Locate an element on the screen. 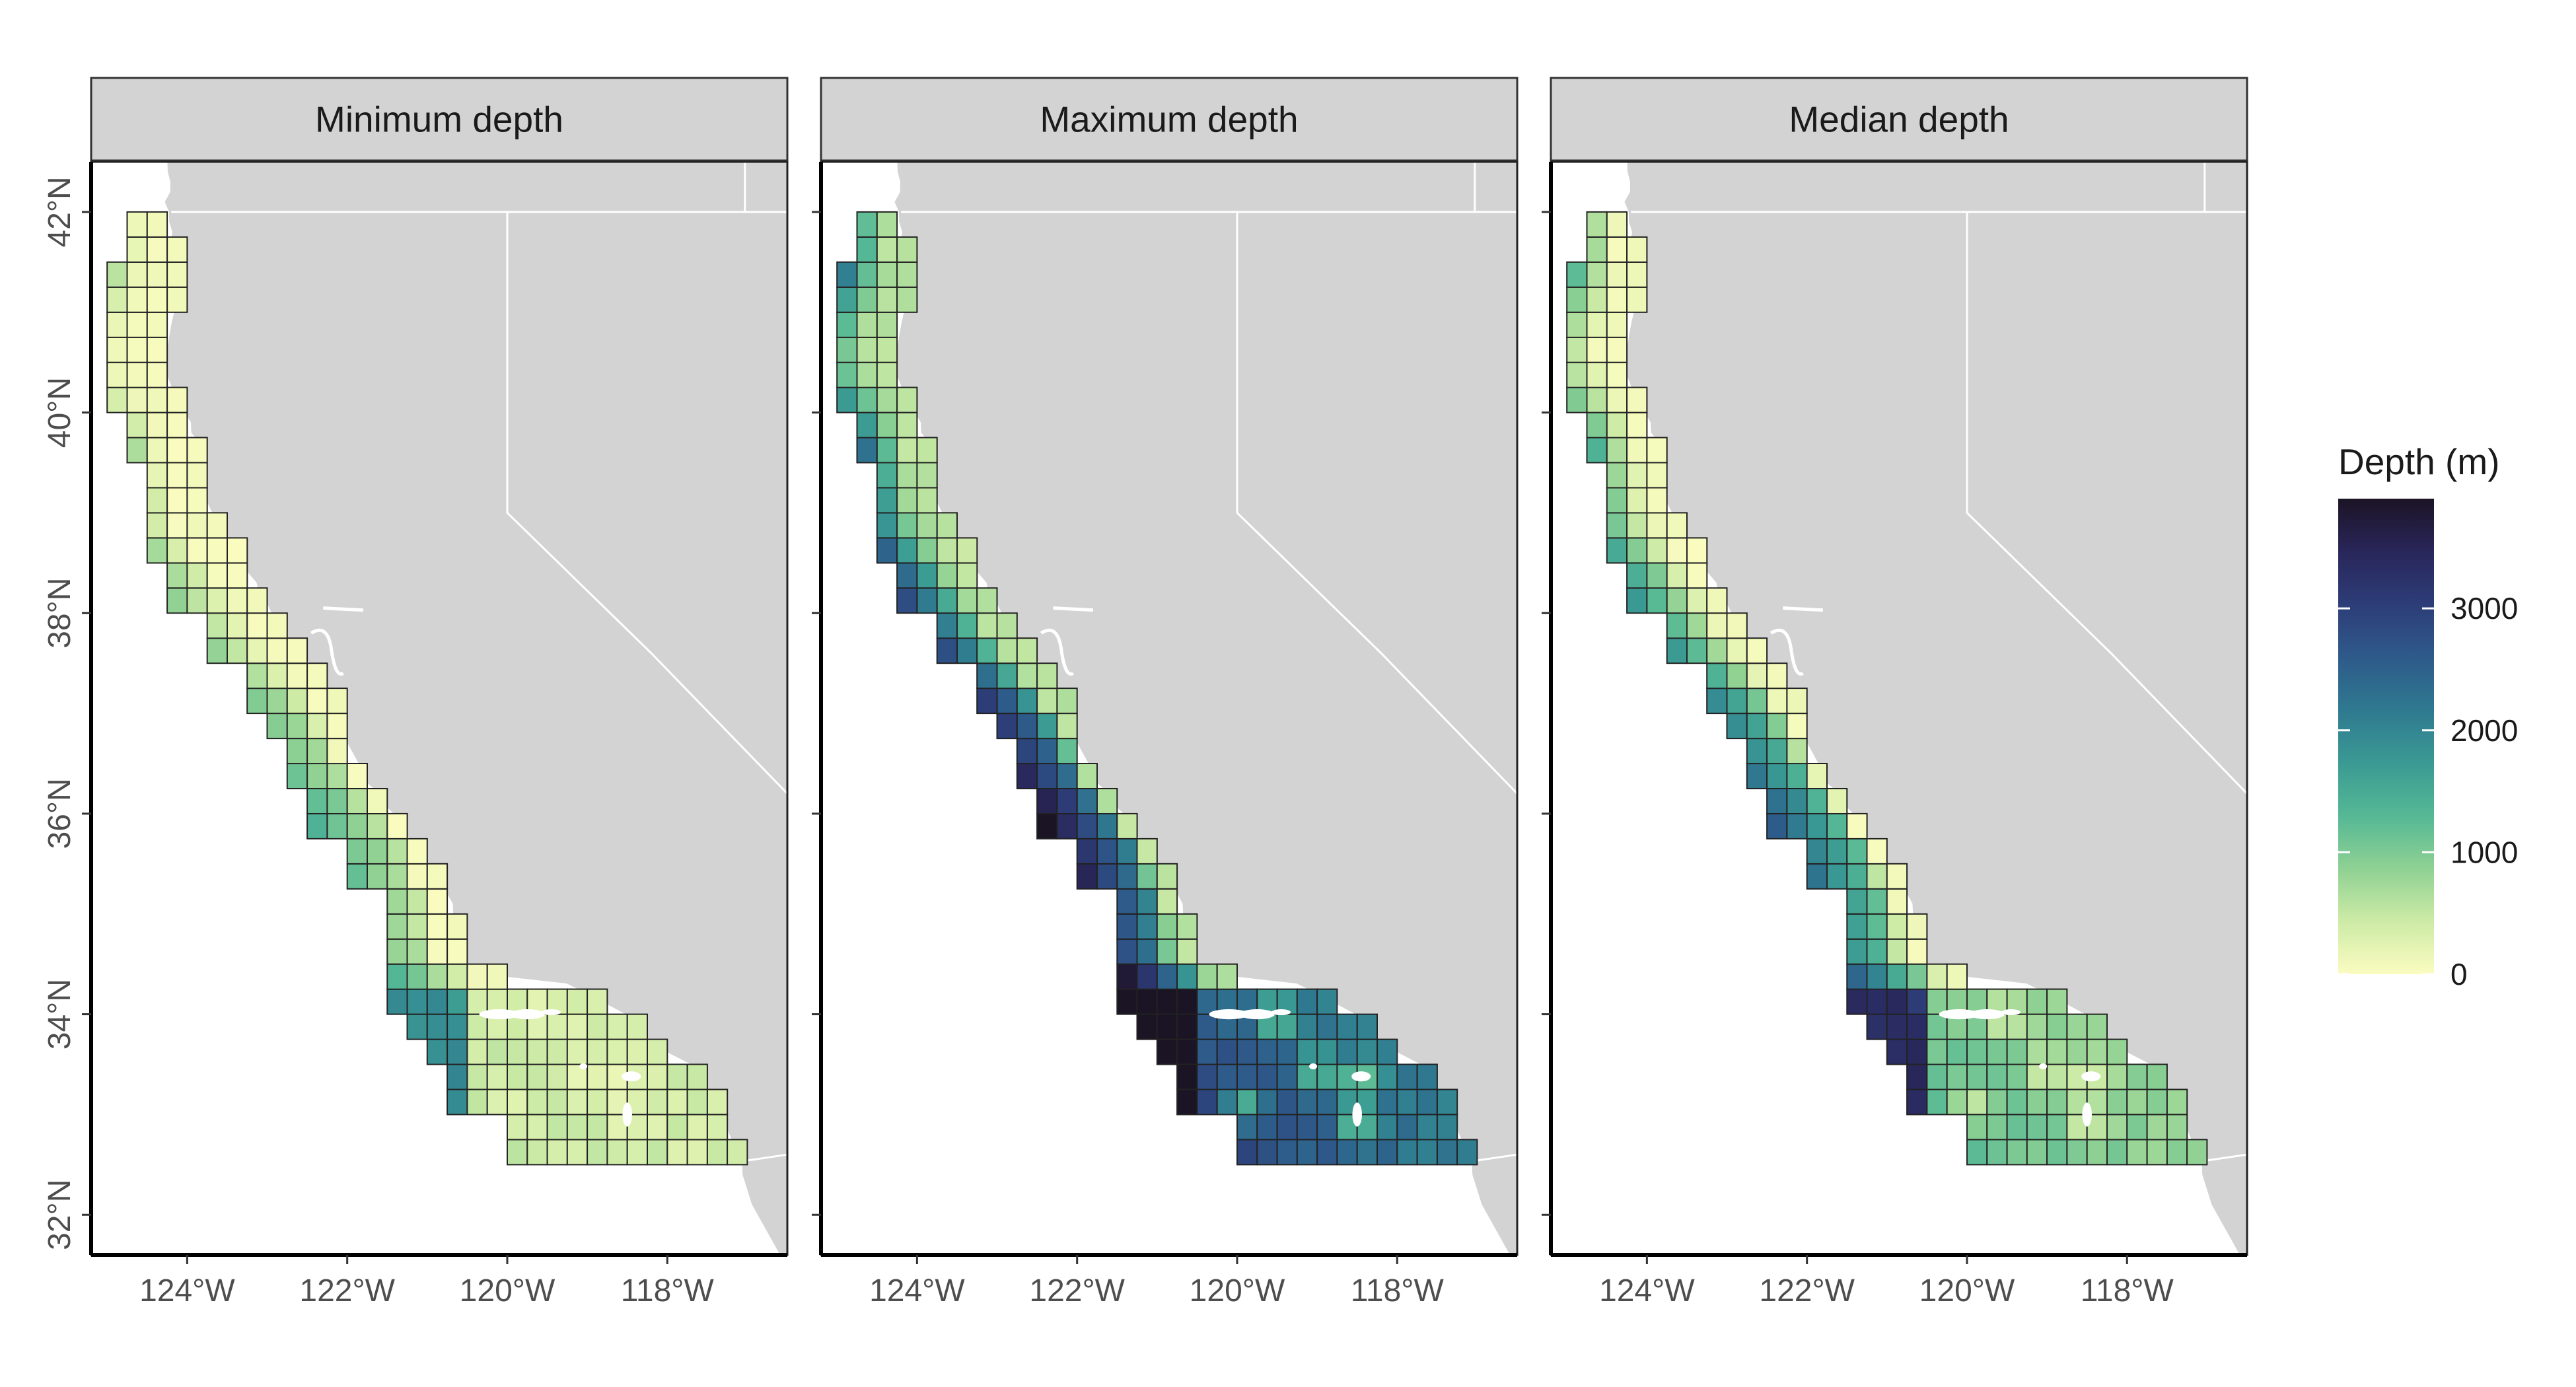 The width and height of the screenshot is (2576, 1387). legend-title: Depth (m) is located at coordinates (2419, 461).